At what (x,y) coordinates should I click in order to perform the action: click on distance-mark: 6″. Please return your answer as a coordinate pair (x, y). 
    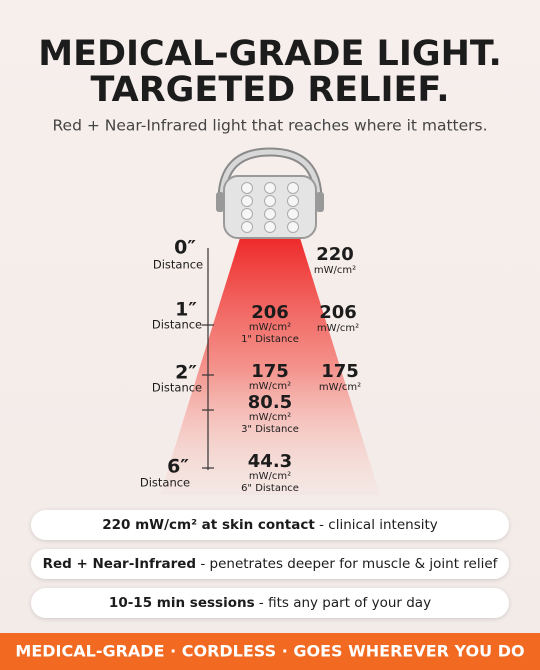
    Looking at the image, I should click on (178, 467).